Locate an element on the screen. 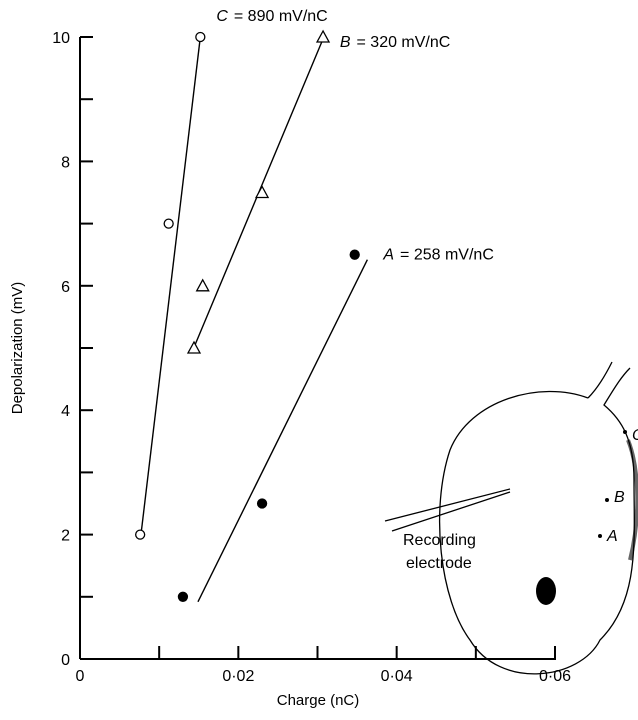  cell-blob is located at coordinates (546, 591).